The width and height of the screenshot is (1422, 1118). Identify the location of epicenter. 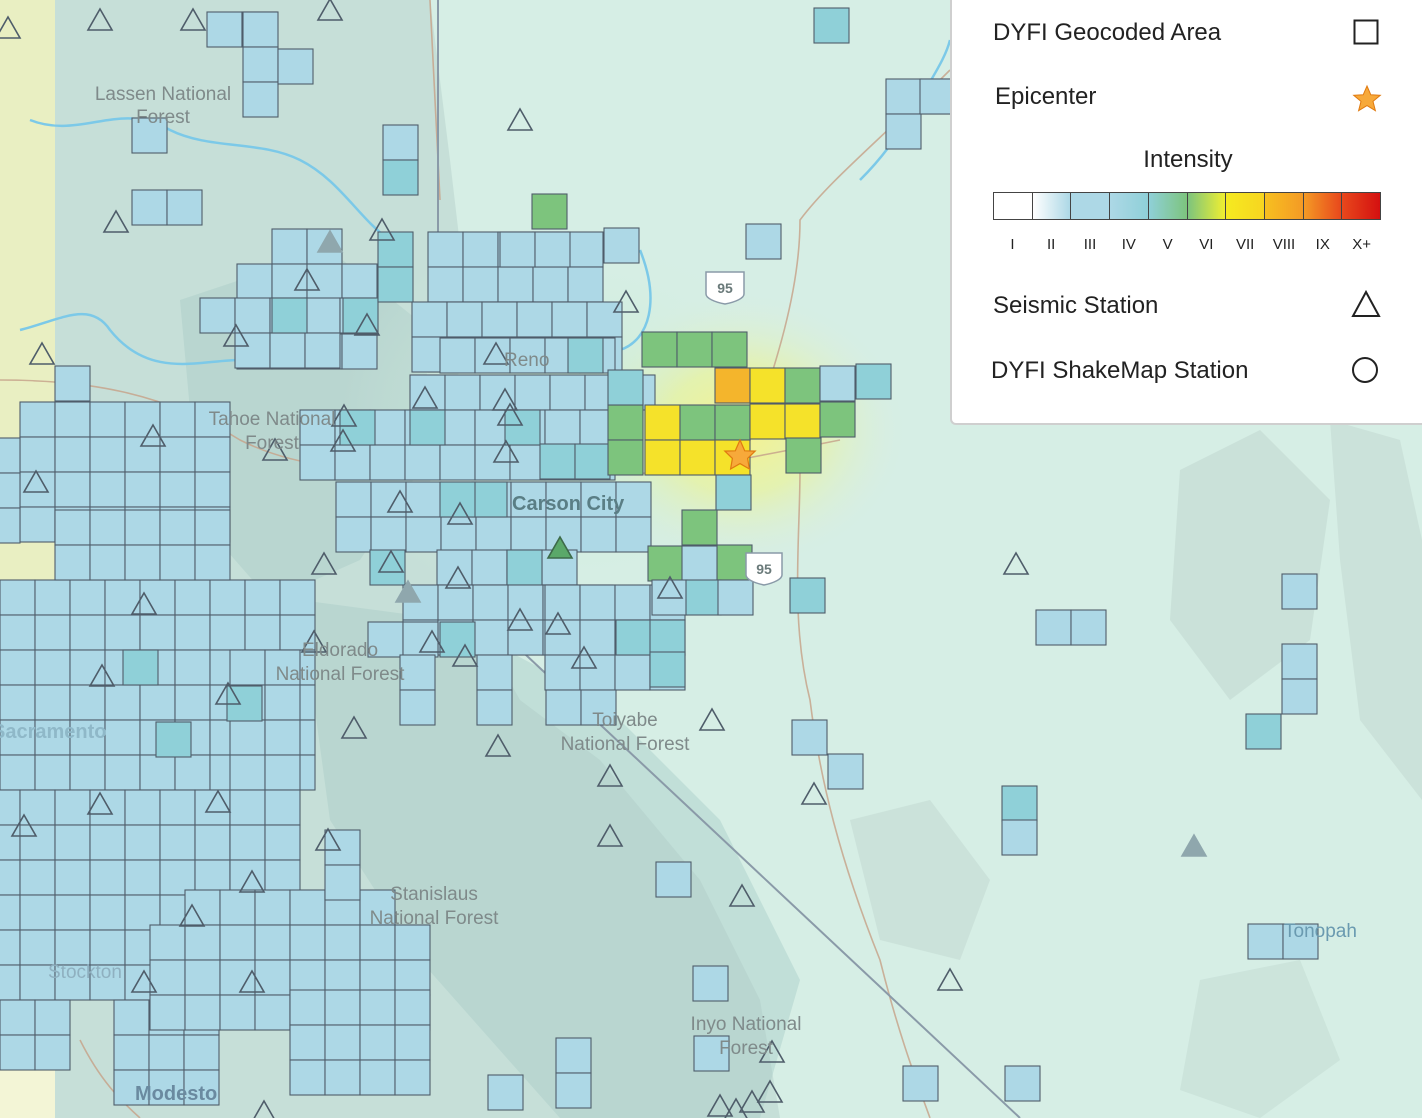
(740, 454).